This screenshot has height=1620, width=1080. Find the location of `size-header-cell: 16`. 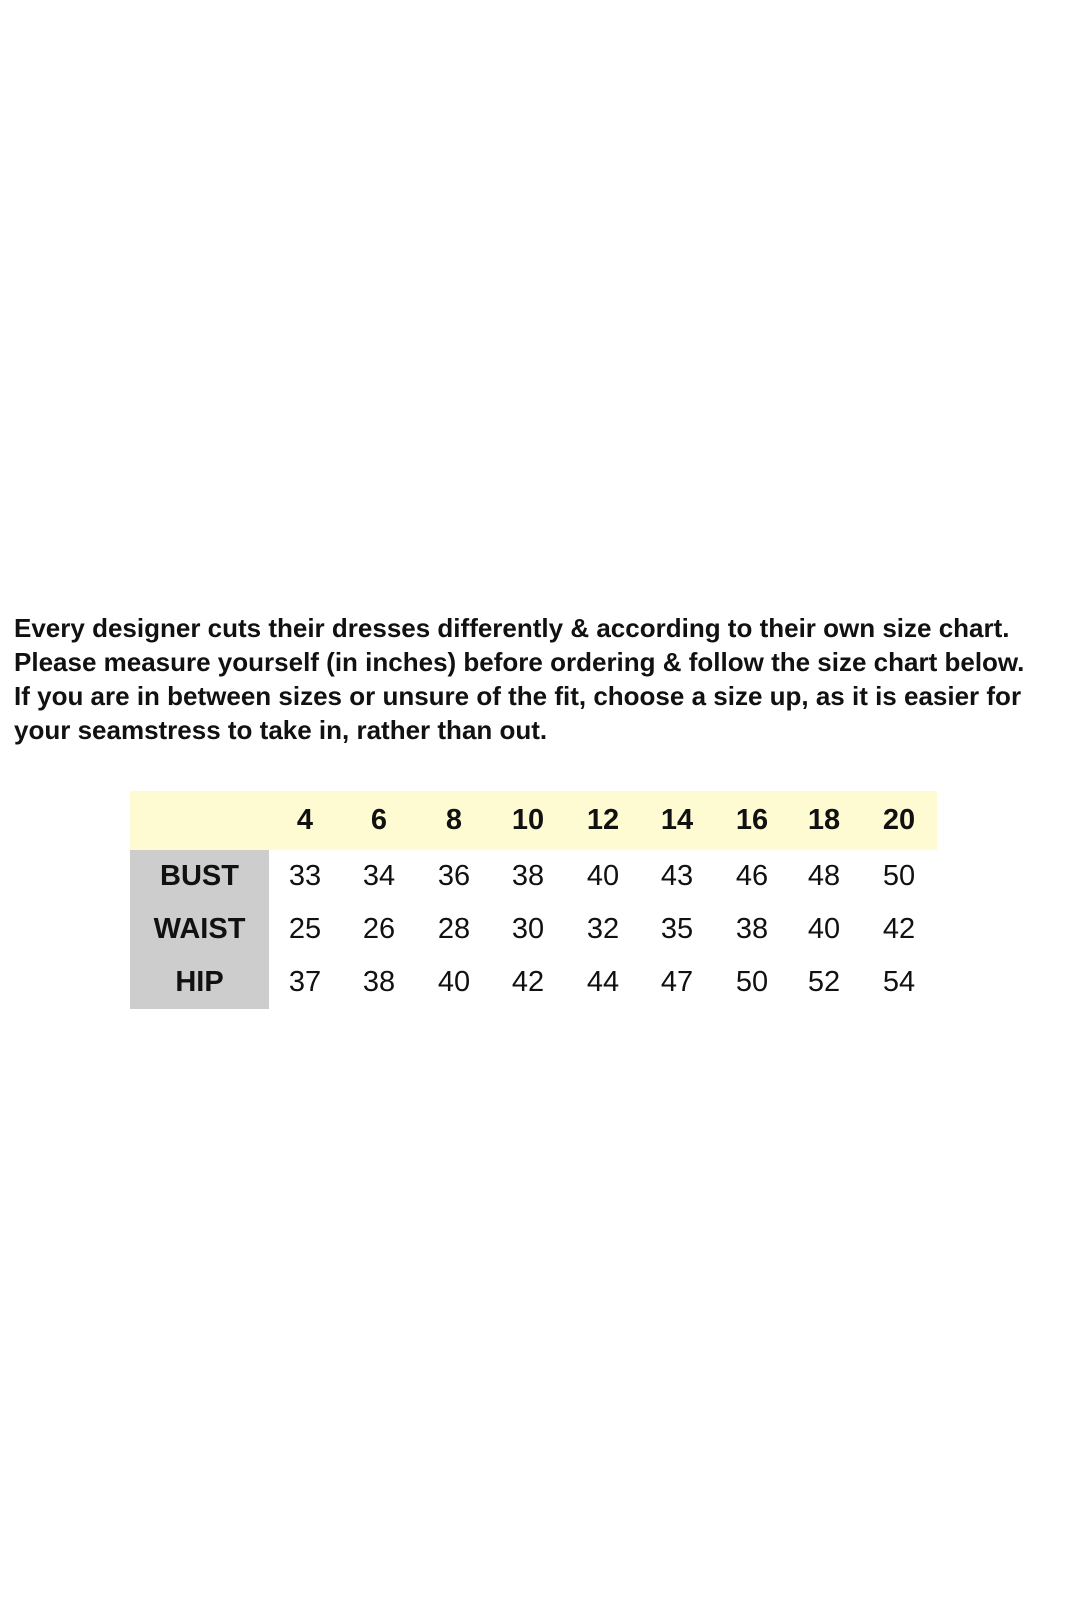

size-header-cell: 16 is located at coordinates (752, 820).